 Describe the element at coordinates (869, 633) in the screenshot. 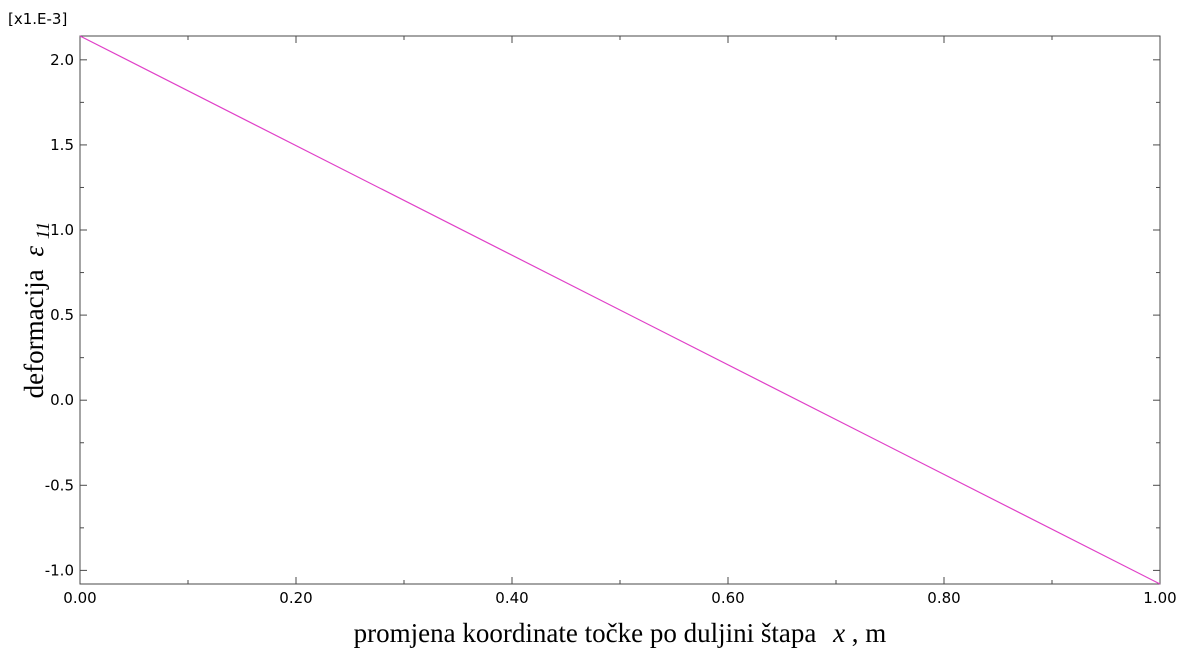

I see `x-axis-label-unit: , m` at that location.